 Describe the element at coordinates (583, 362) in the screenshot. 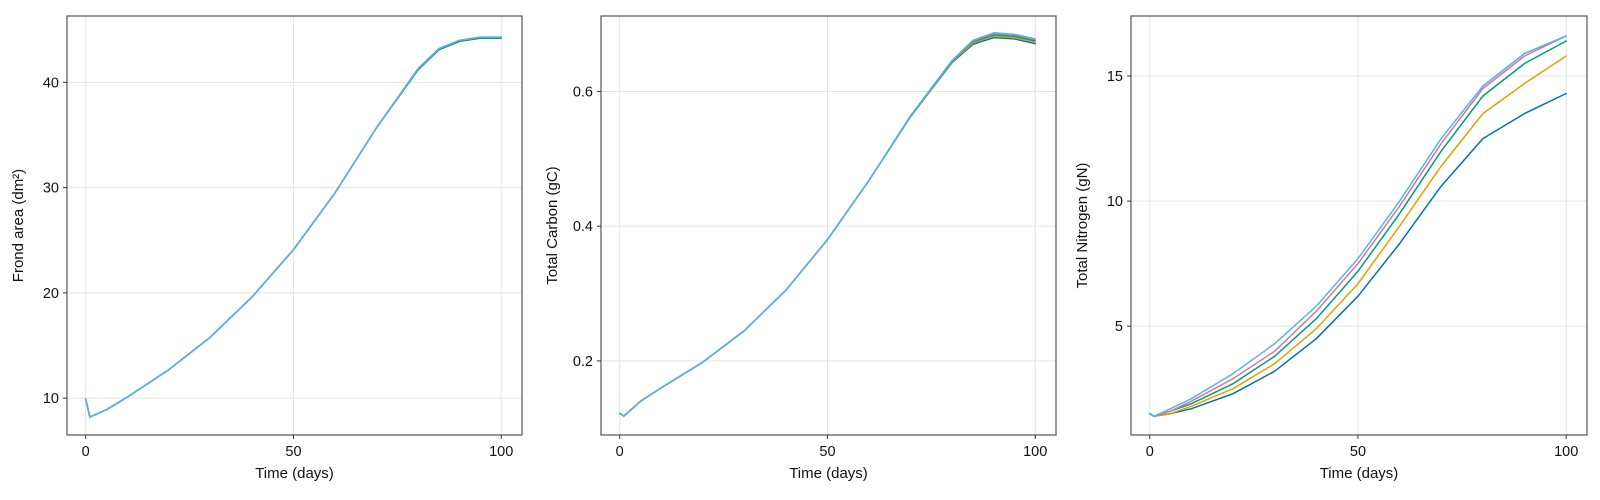

I see `y-tick-label: 0.2` at that location.